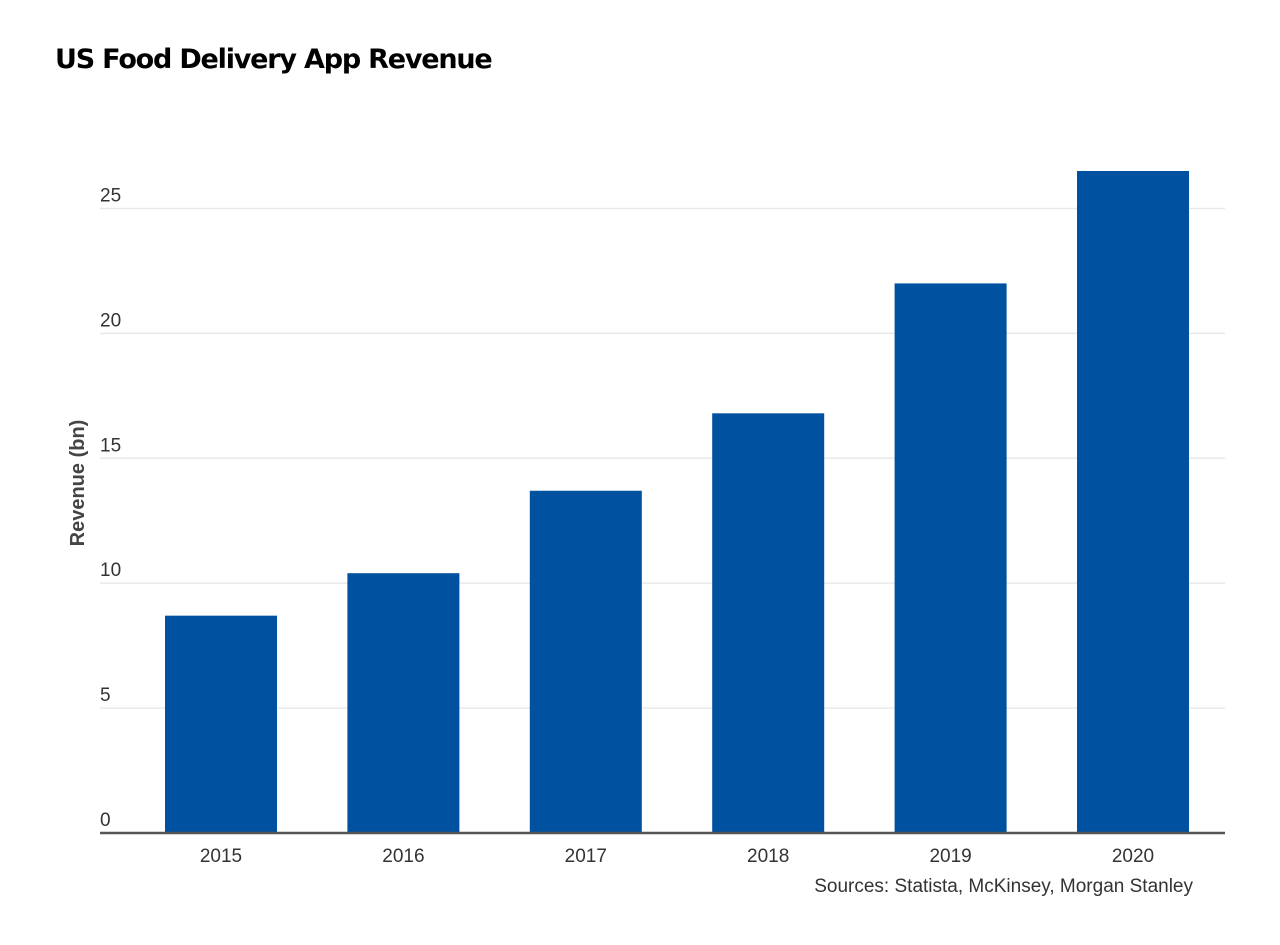 The height and width of the screenshot is (945, 1280). I want to click on bar-2016, so click(403, 703).